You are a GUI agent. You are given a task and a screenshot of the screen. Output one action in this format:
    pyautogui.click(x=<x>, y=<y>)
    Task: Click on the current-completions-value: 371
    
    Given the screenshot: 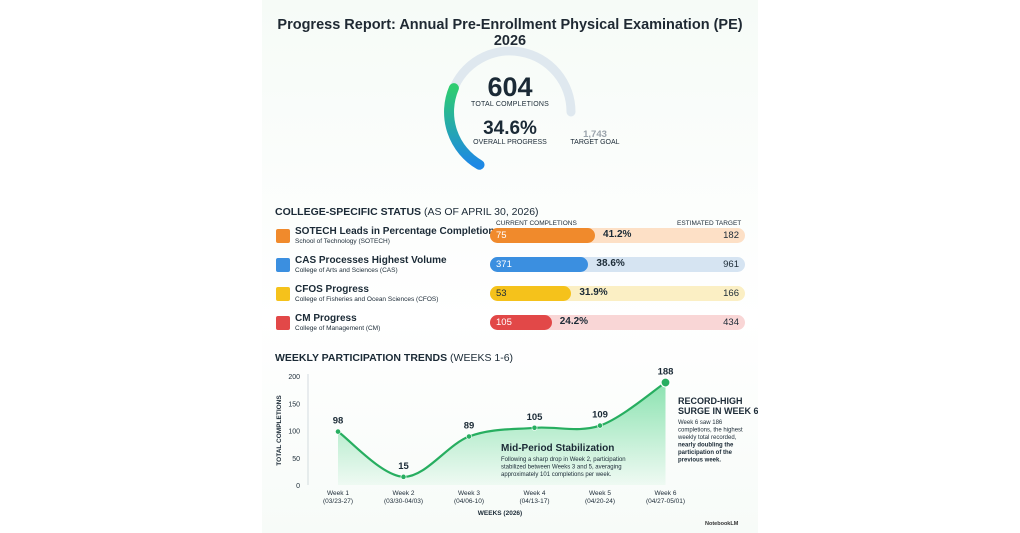 What is the action you would take?
    pyautogui.click(x=504, y=264)
    